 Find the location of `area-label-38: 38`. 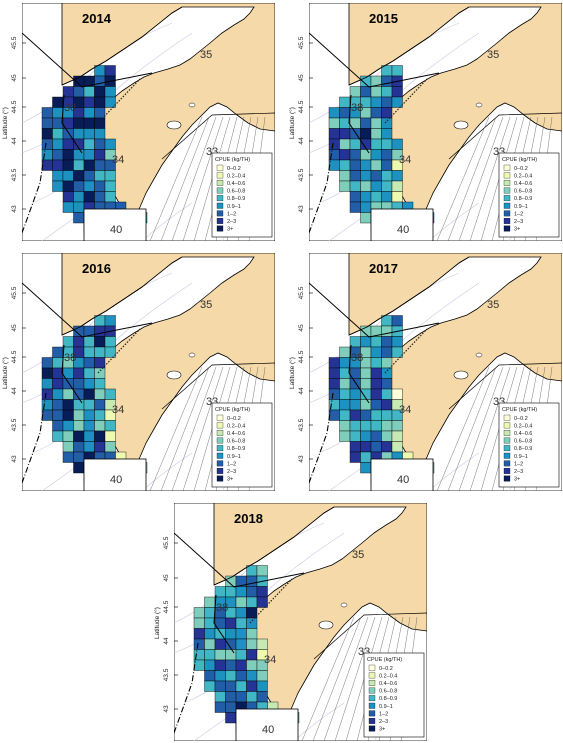

area-label-38: 38 is located at coordinates (70, 108).